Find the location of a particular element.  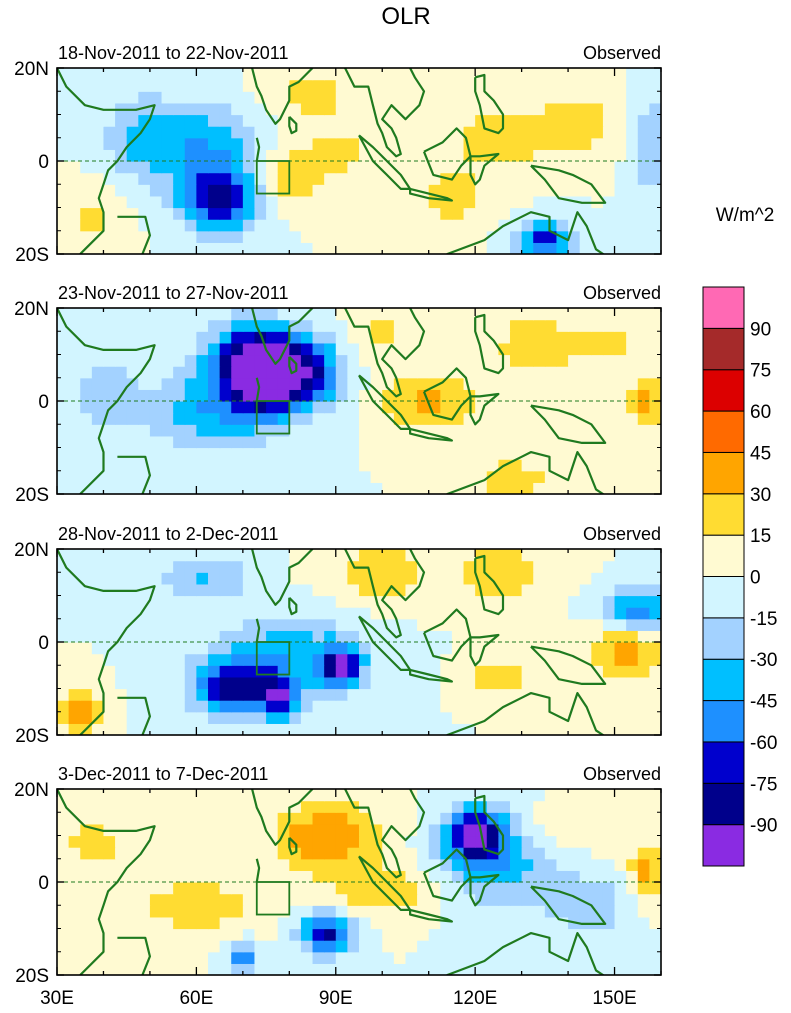

colorbar-swatch is located at coordinates (723, 307).